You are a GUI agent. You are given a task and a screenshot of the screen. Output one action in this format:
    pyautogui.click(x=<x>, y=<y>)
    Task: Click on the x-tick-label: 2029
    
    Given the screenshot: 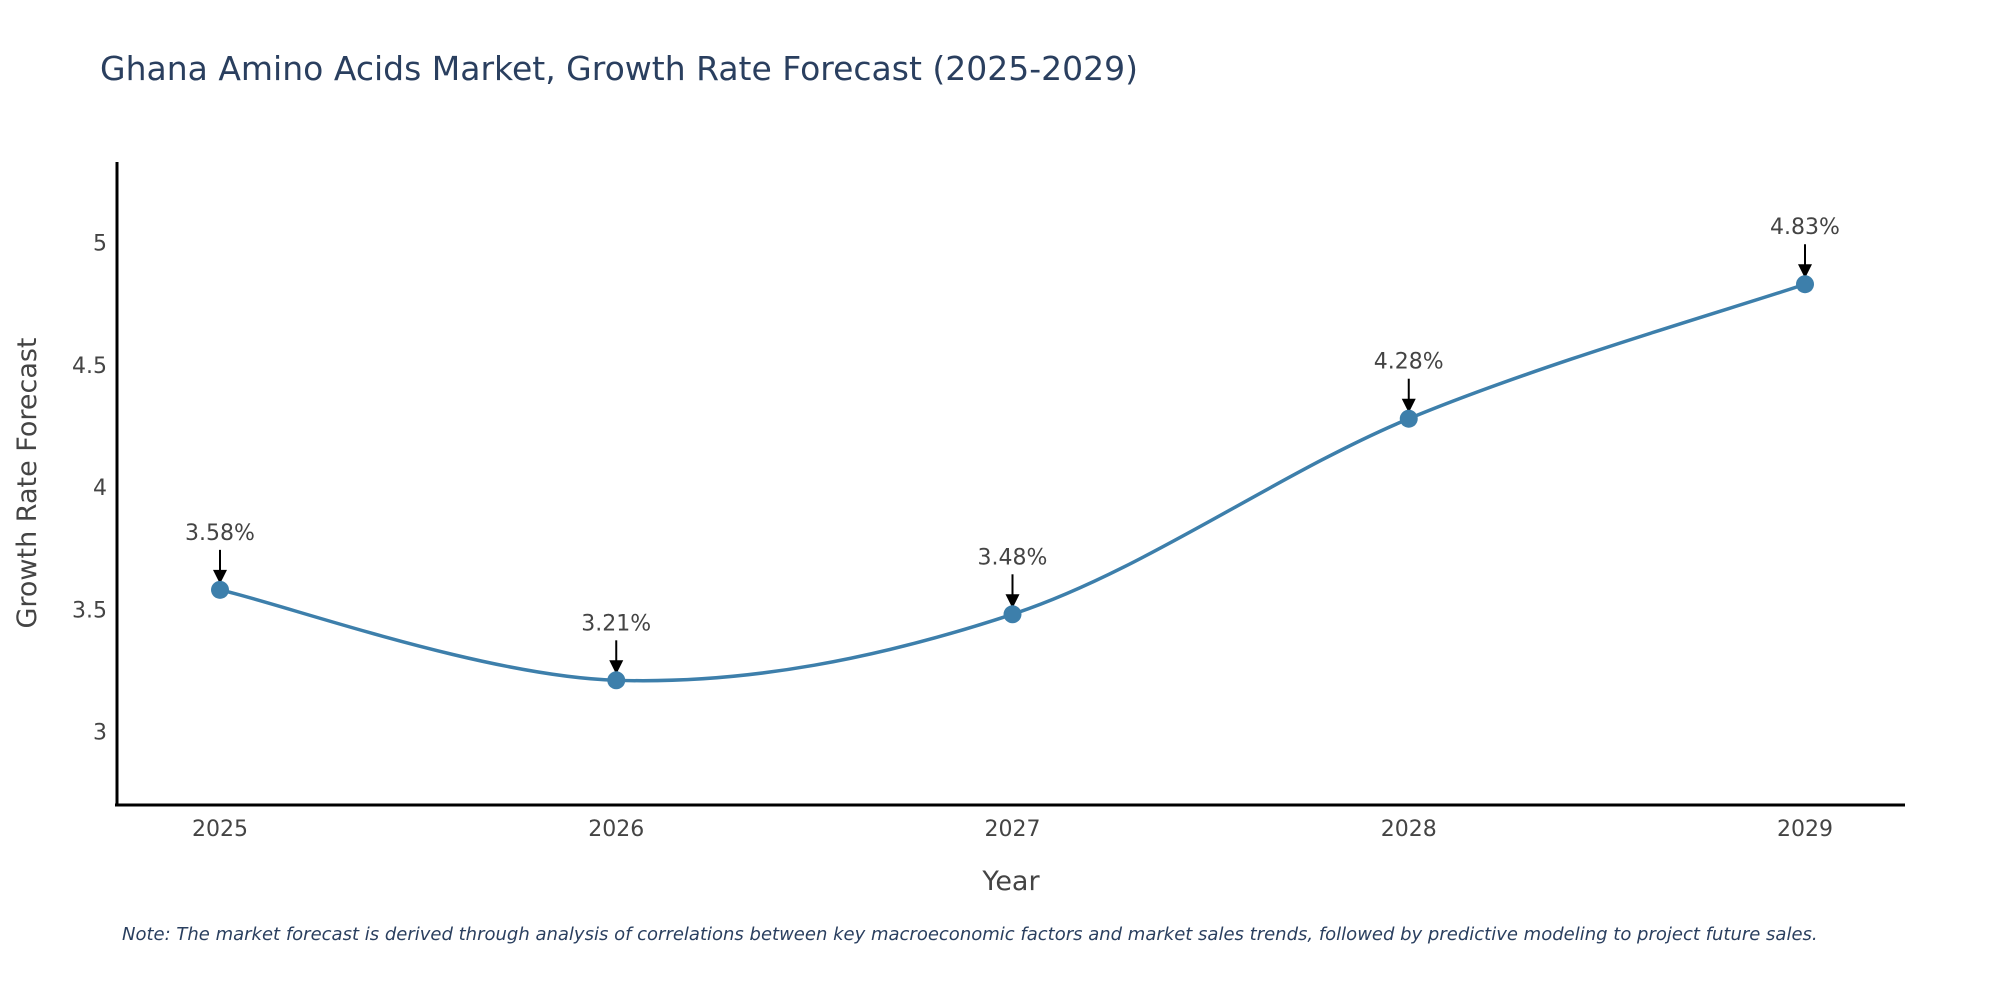 What is the action you would take?
    pyautogui.click(x=1805, y=829)
    